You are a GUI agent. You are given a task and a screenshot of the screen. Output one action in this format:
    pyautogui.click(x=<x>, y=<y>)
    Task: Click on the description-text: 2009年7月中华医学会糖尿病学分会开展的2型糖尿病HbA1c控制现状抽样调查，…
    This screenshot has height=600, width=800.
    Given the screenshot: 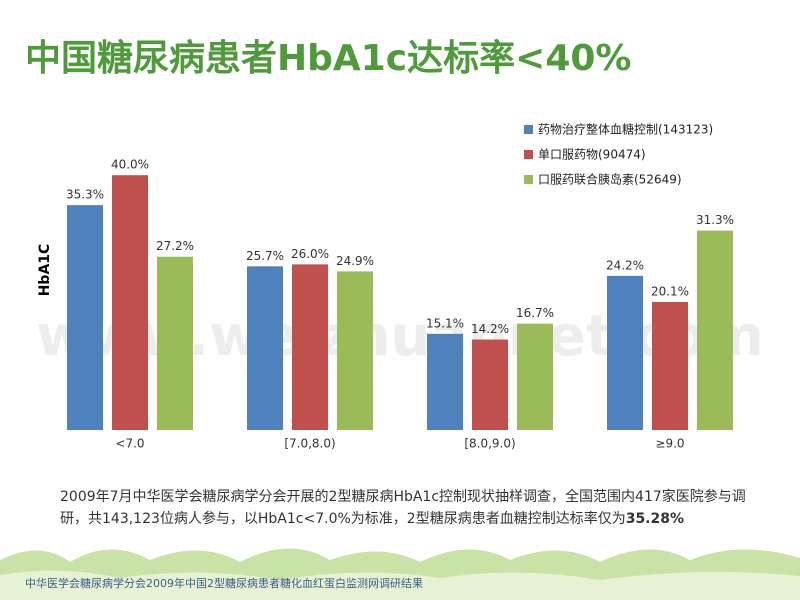 What is the action you would take?
    pyautogui.click(x=403, y=508)
    